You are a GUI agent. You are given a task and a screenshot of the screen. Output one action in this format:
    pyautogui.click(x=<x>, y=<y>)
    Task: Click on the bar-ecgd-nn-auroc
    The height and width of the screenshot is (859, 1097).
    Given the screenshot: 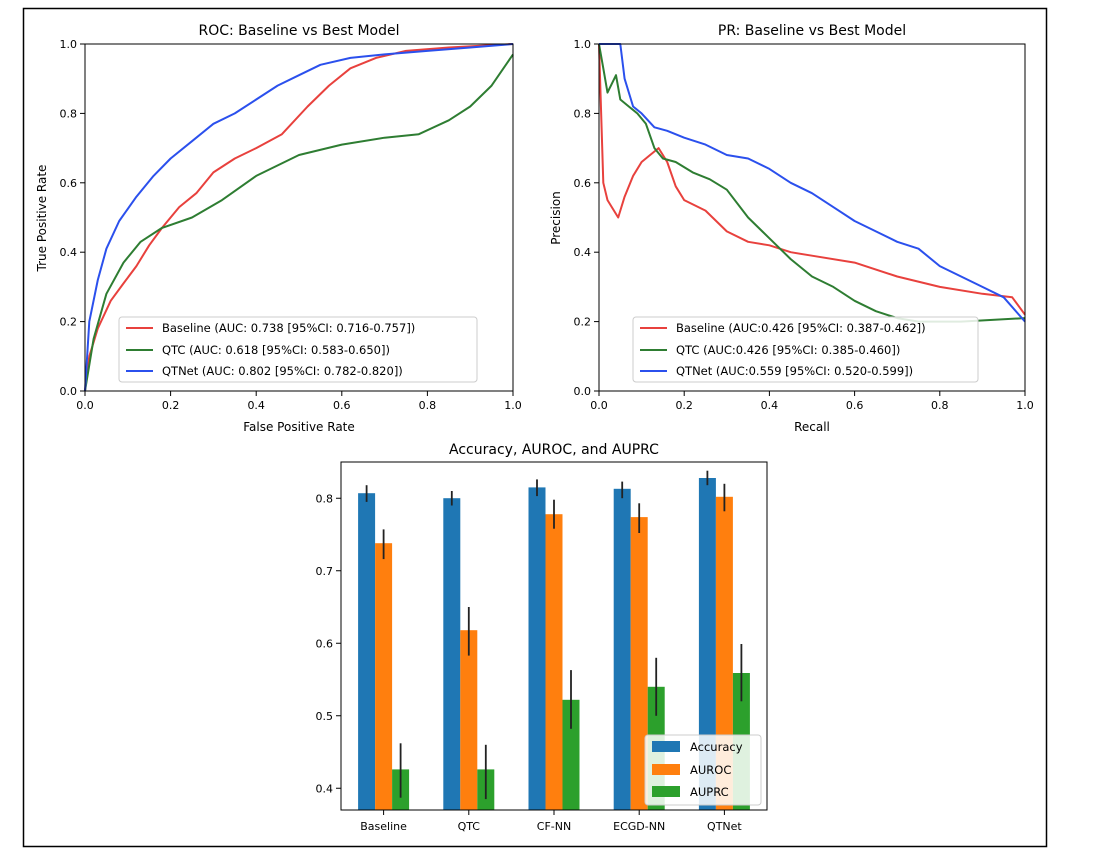 What is the action you would take?
    pyautogui.click(x=639, y=663)
    